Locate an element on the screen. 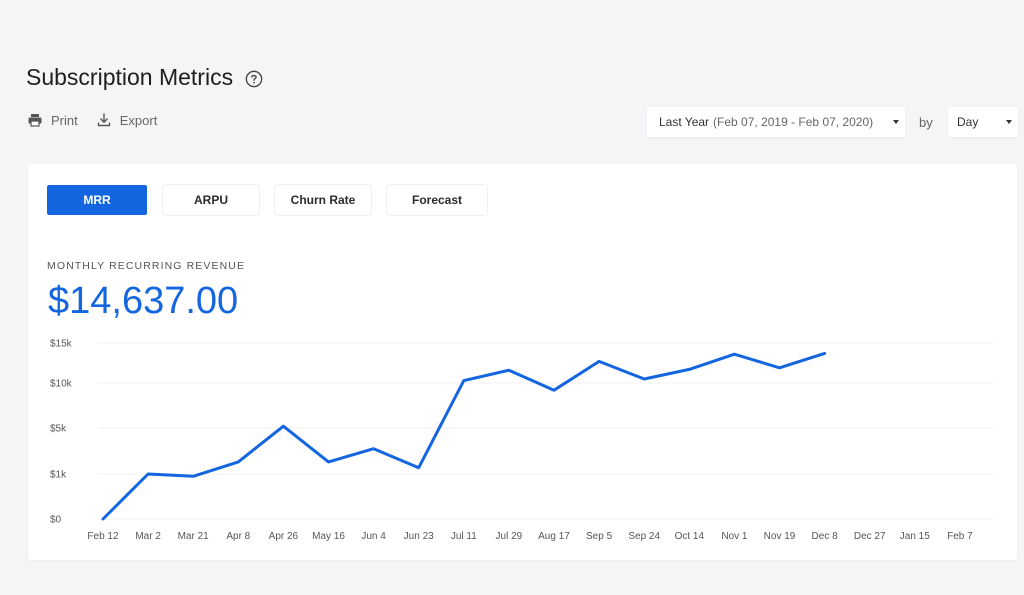 Image resolution: width=1024 pixels, height=595 pixels. print-label: Print is located at coordinates (64, 120).